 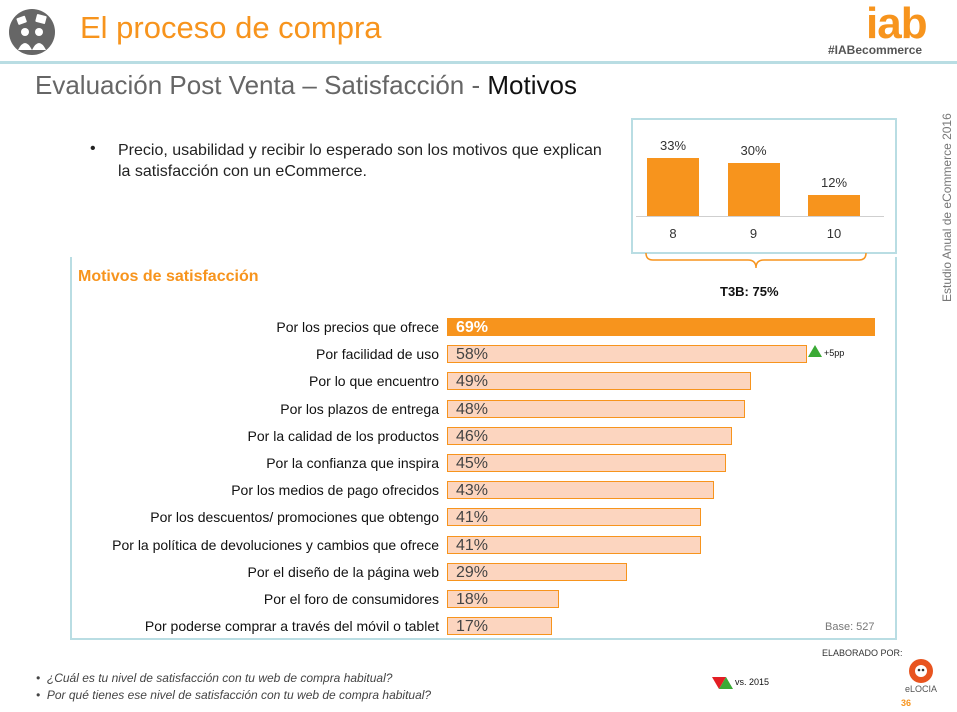 What do you see at coordinates (472, 409) in the screenshot?
I see `value-label: 48%` at bounding box center [472, 409].